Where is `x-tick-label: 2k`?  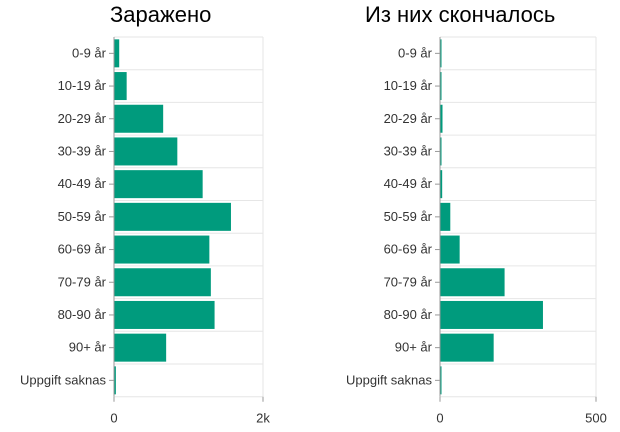 x-tick-label: 2k is located at coordinates (263, 418).